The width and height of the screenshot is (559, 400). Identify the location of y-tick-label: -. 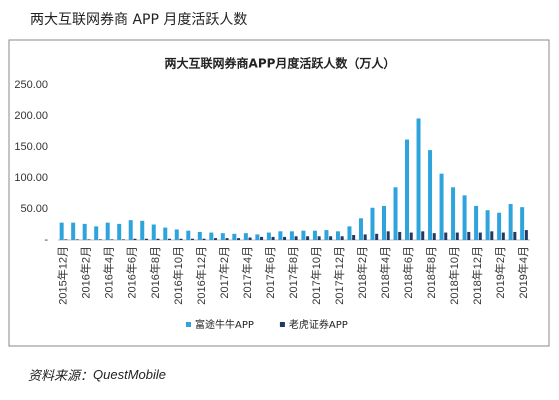
(46, 240).